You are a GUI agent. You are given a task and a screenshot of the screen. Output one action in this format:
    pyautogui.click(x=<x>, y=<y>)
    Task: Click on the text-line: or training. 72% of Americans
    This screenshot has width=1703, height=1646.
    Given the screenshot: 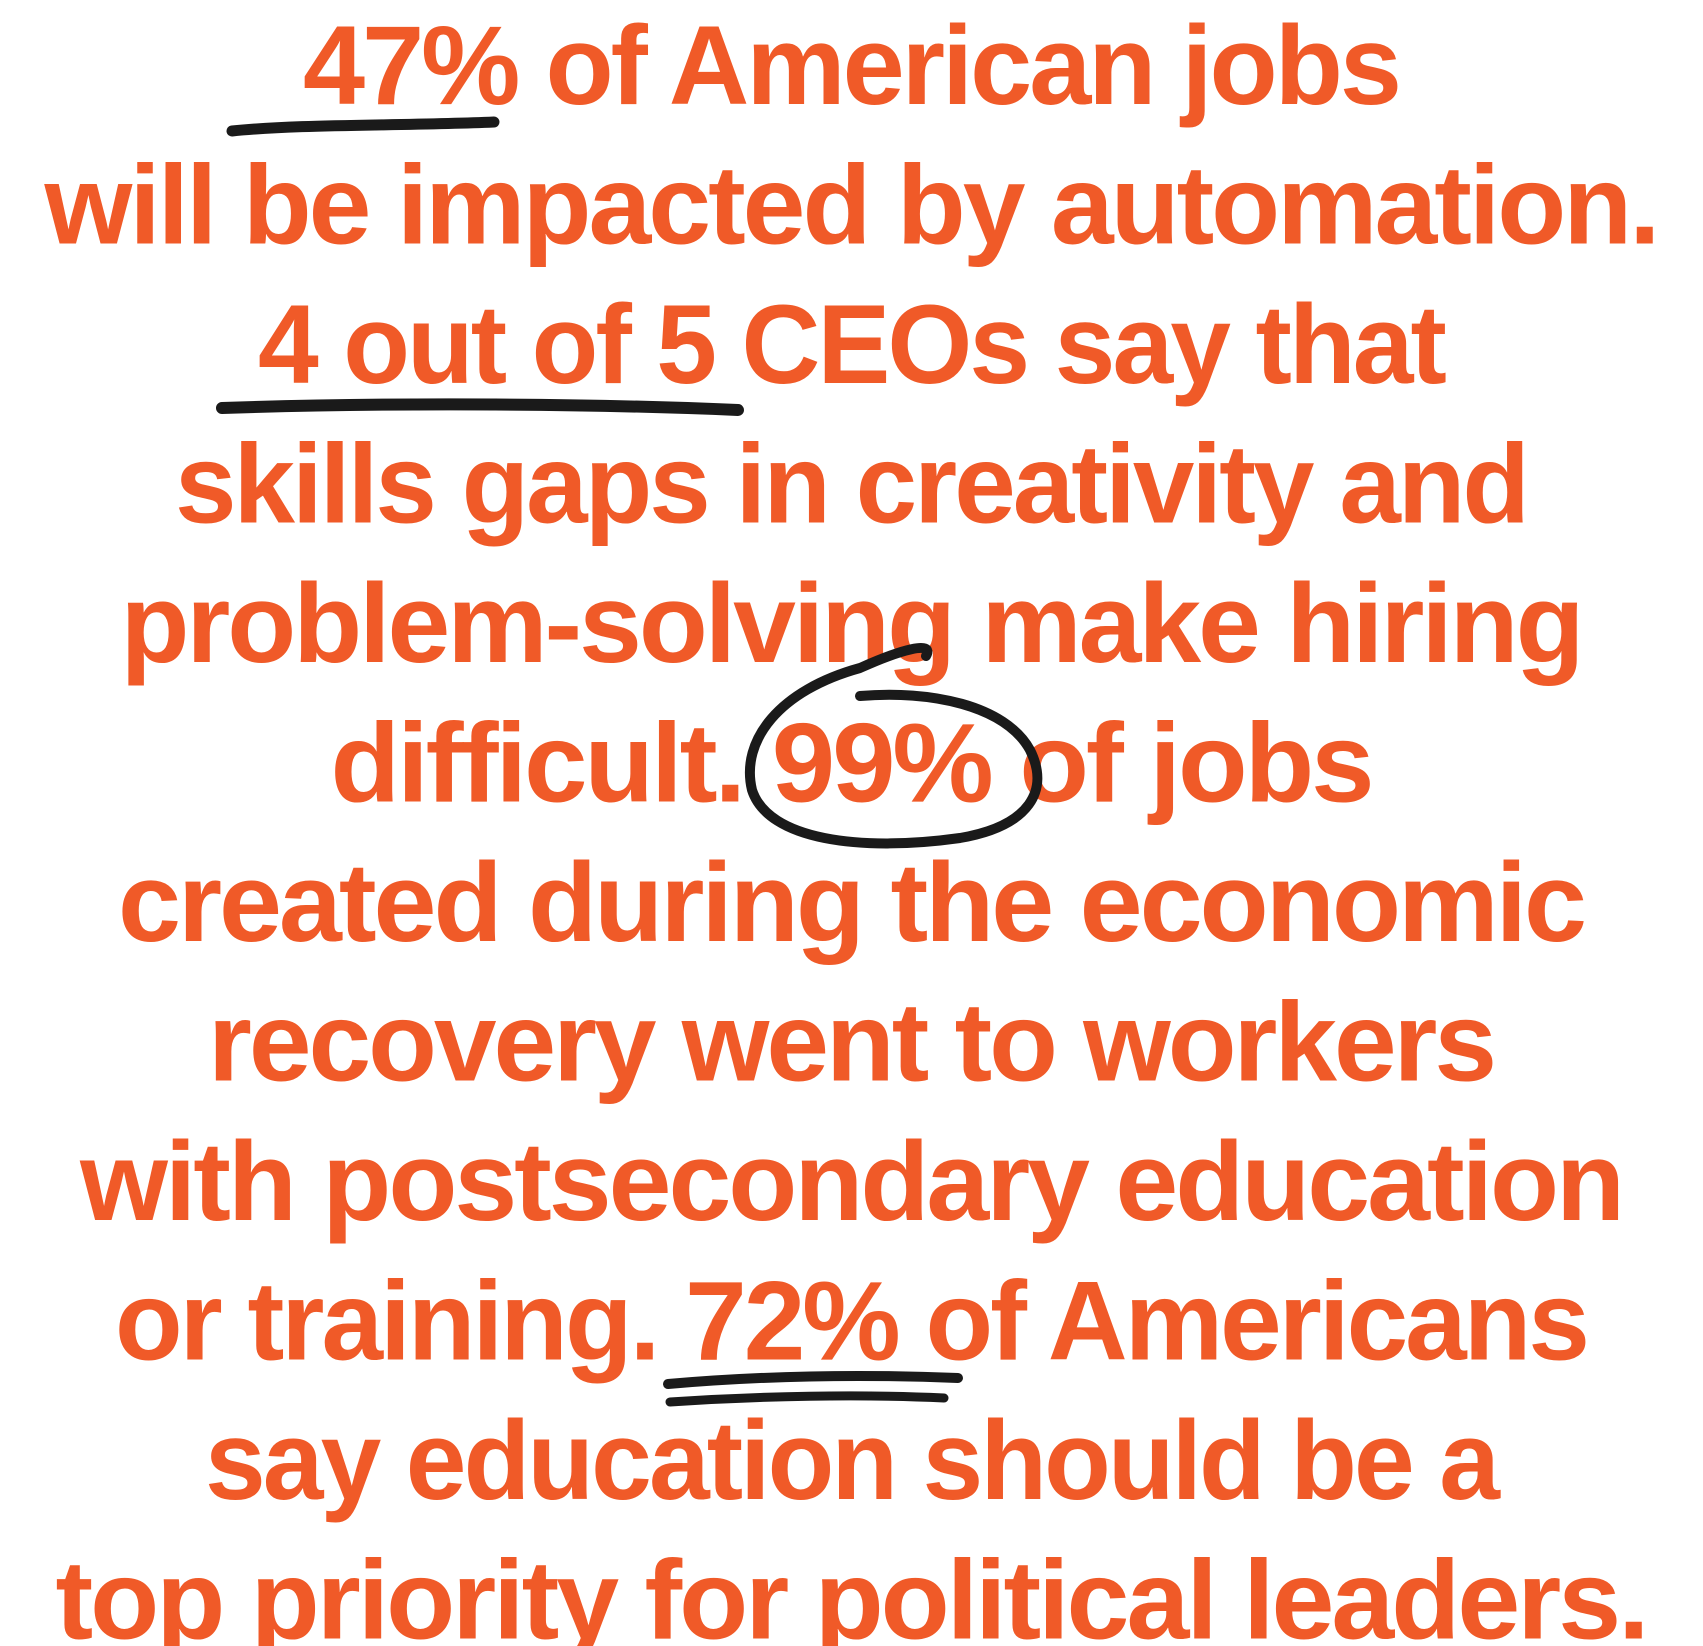 What is the action you would take?
    pyautogui.click(x=851, y=1321)
    